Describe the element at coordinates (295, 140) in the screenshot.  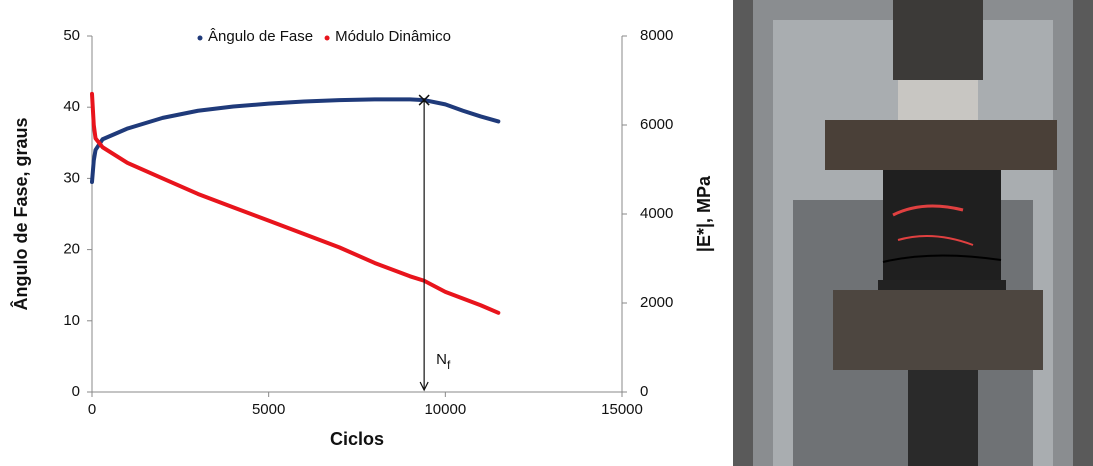
I see `series-line` at that location.